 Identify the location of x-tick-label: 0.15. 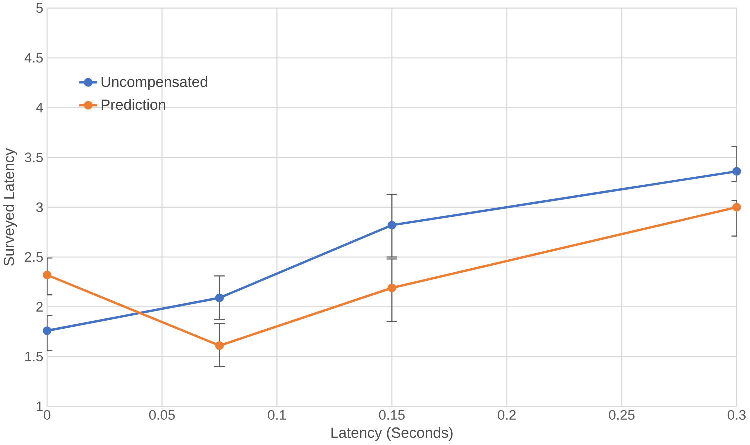
(392, 415).